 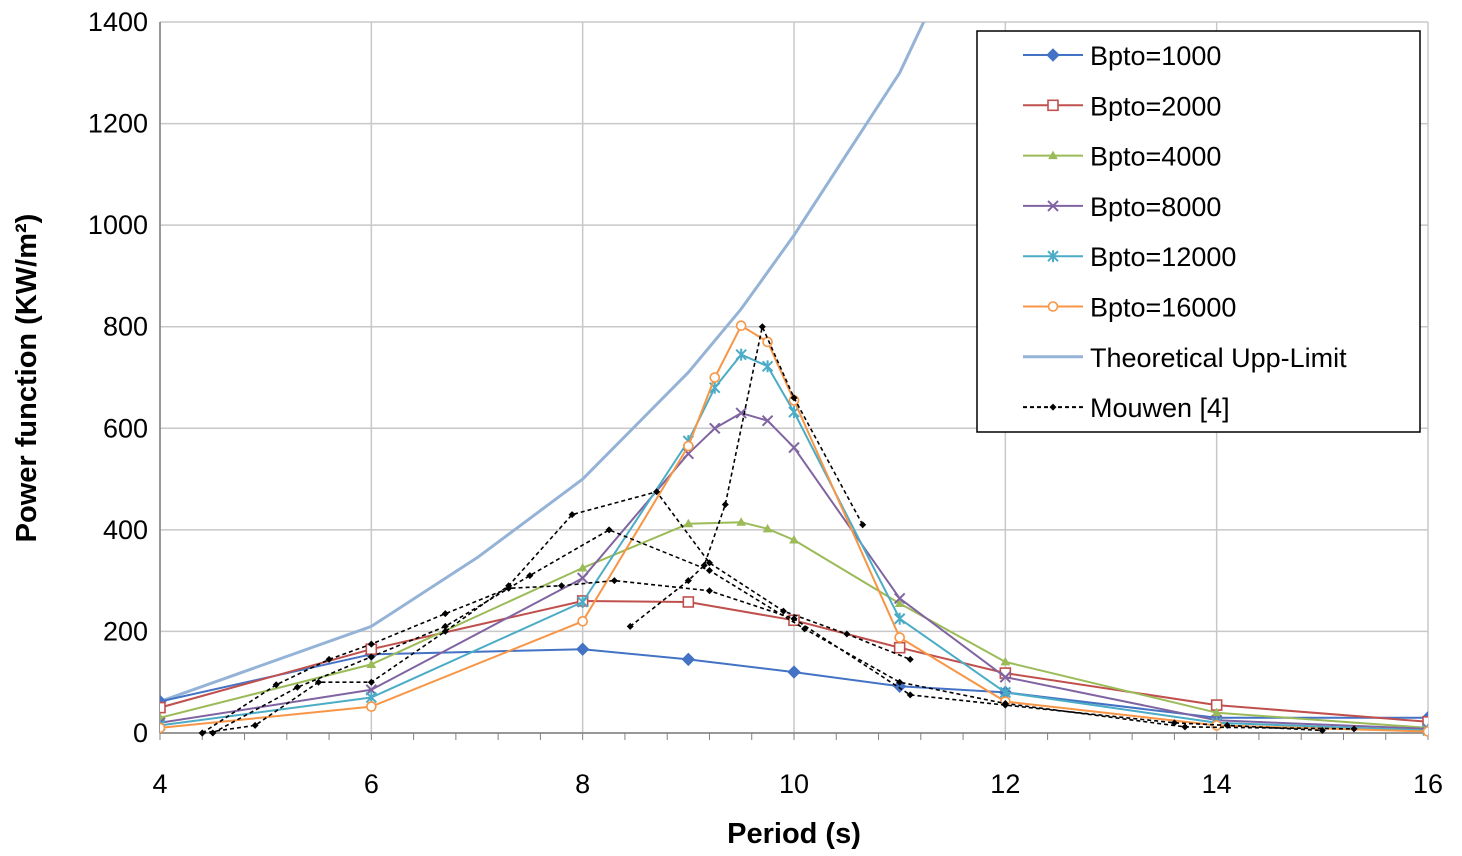 I want to click on legend-label: Bpto=8000, so click(x=1155, y=207).